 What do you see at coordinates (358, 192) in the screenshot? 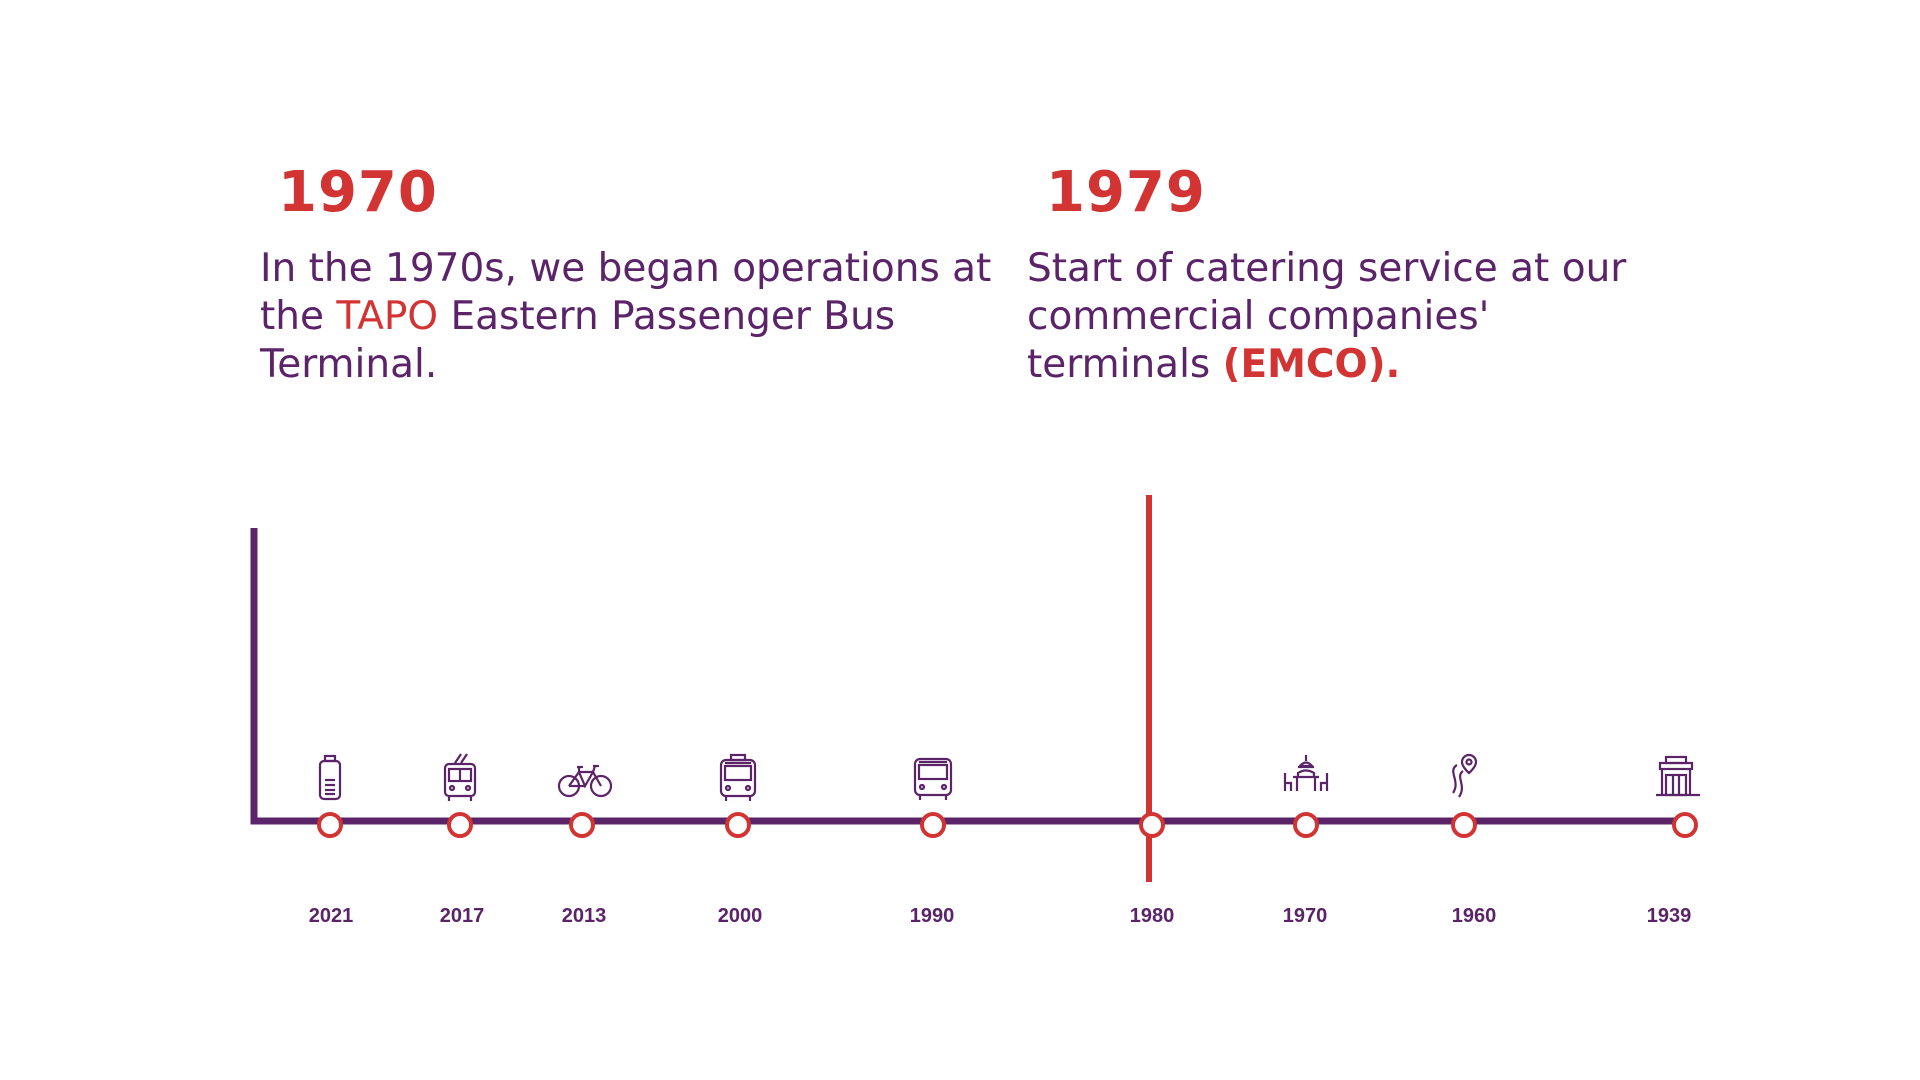
I see `left-event-year: 1970` at bounding box center [358, 192].